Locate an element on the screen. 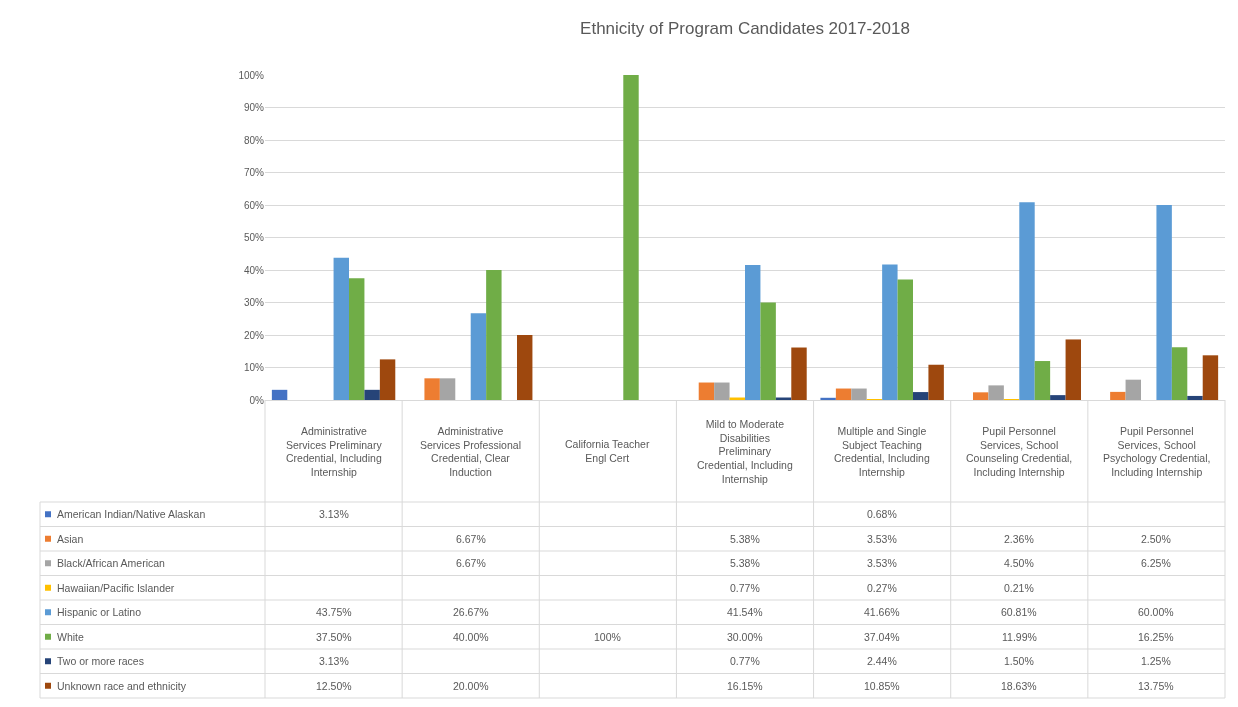 The image size is (1238, 707). data-label: 100% is located at coordinates (607, 637).